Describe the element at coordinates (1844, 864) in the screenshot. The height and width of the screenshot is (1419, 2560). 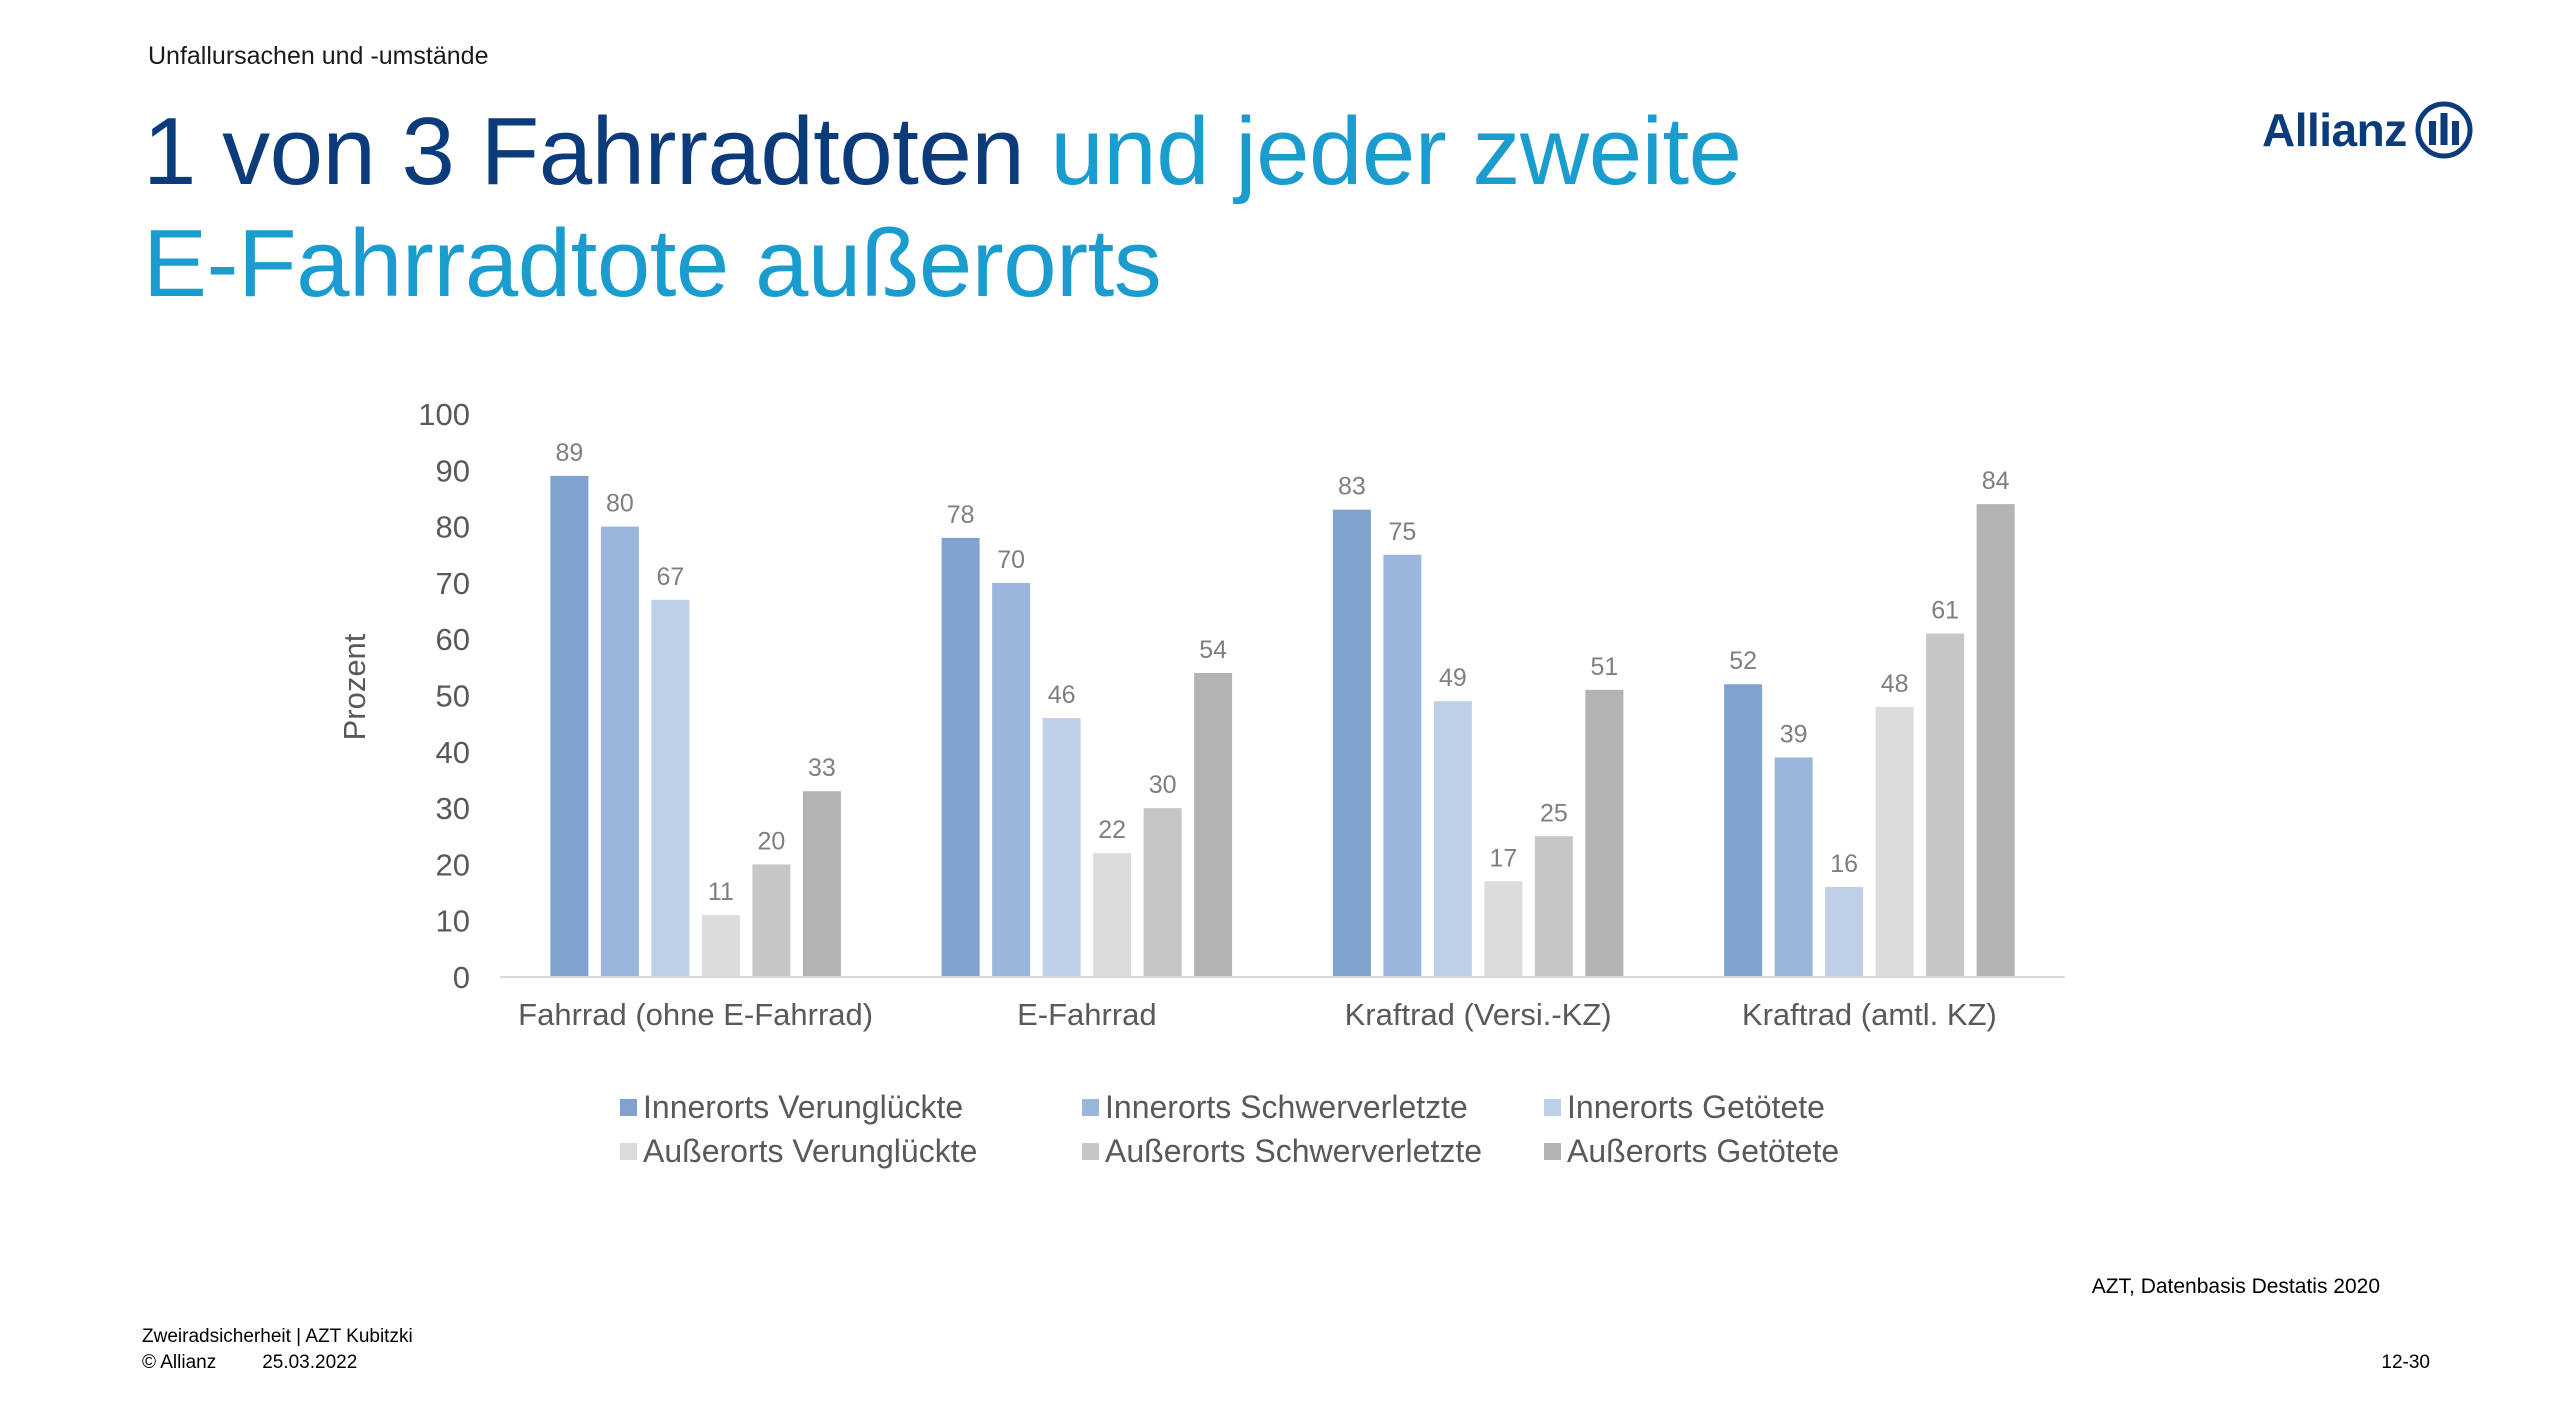
I see `data-label: 16` at that location.